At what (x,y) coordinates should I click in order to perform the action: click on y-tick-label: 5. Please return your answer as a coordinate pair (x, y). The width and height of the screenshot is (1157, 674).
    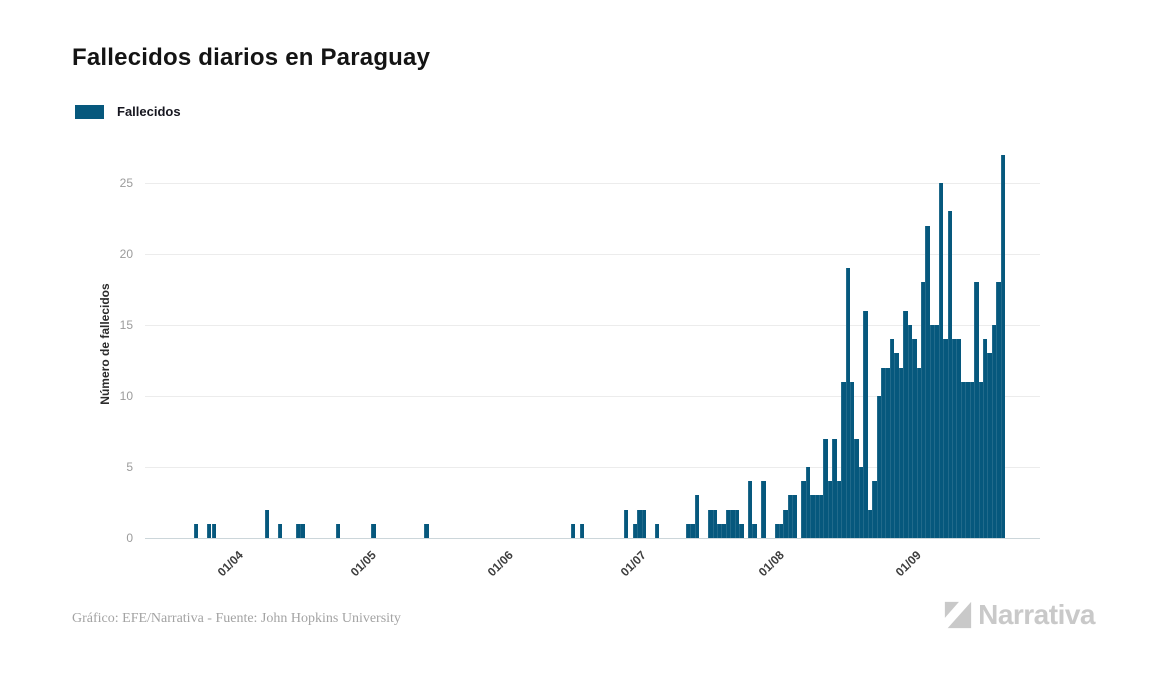
    Looking at the image, I should click on (129, 467).